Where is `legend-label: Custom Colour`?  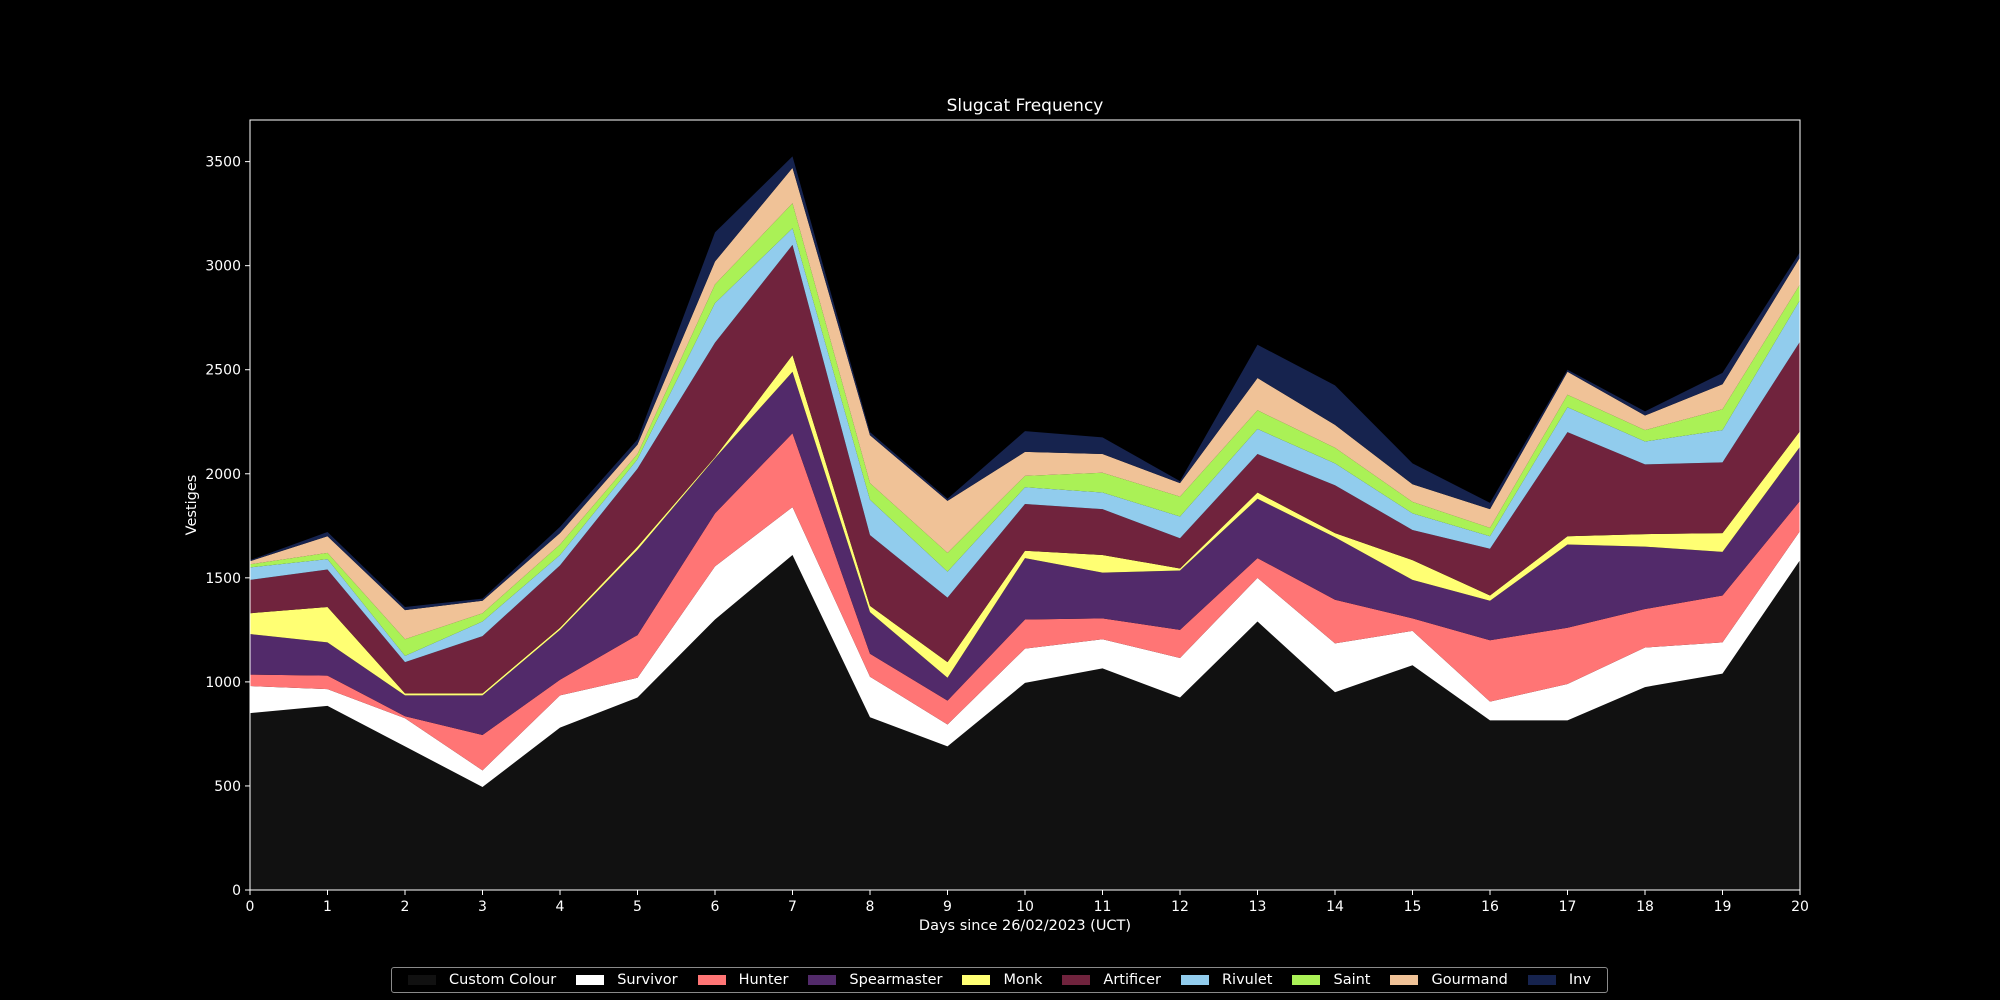
legend-label: Custom Colour is located at coordinates (502, 980).